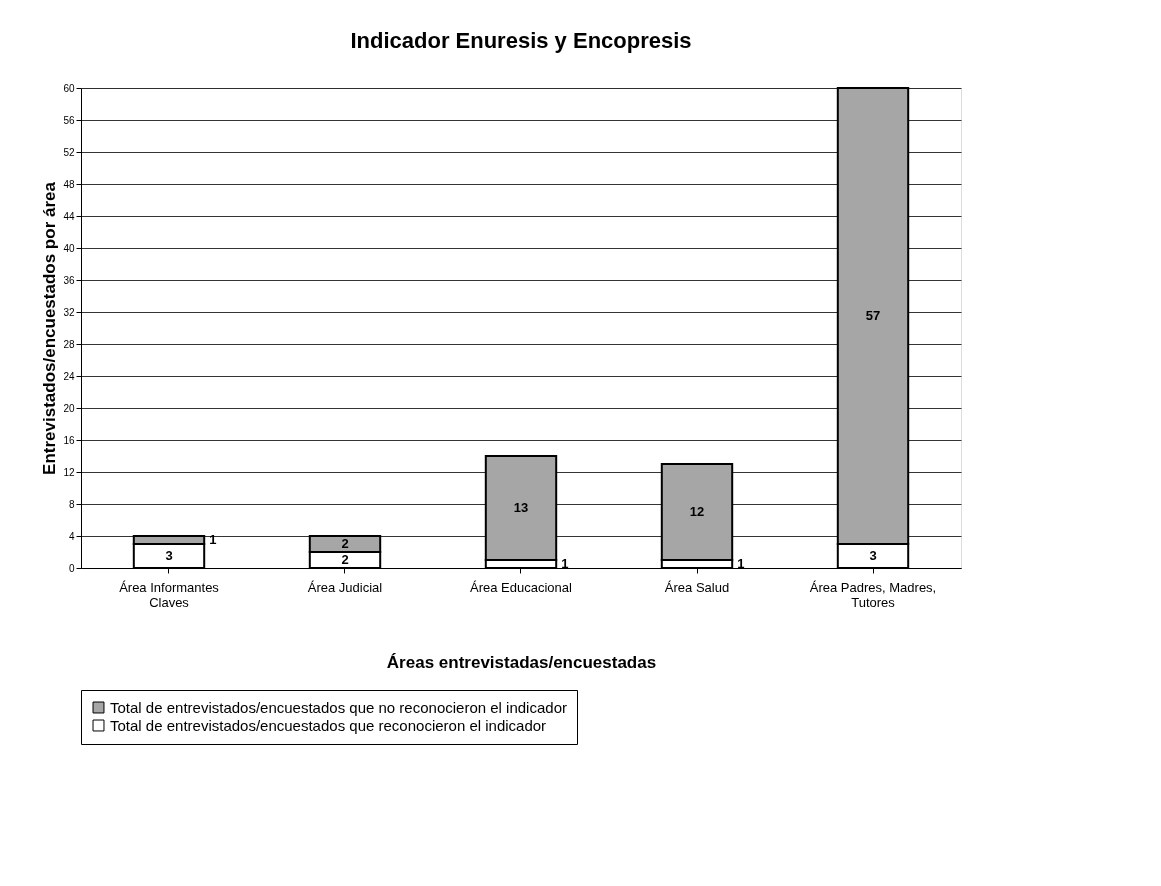 The width and height of the screenshot is (1161, 886). What do you see at coordinates (71, 504) in the screenshot?
I see `y-tick-label: 8` at bounding box center [71, 504].